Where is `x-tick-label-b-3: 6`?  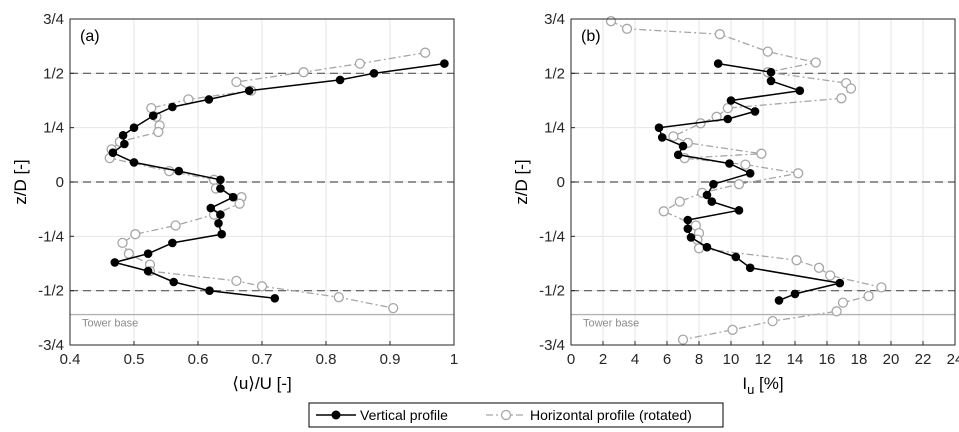 x-tick-label-b-3: 6 is located at coordinates (667, 359).